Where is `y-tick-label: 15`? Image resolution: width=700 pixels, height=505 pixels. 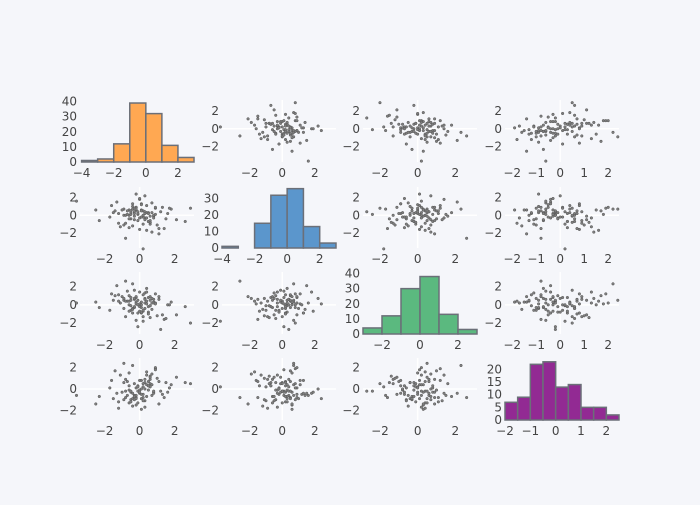
y-tick-label: 15 is located at coordinates (494, 382).